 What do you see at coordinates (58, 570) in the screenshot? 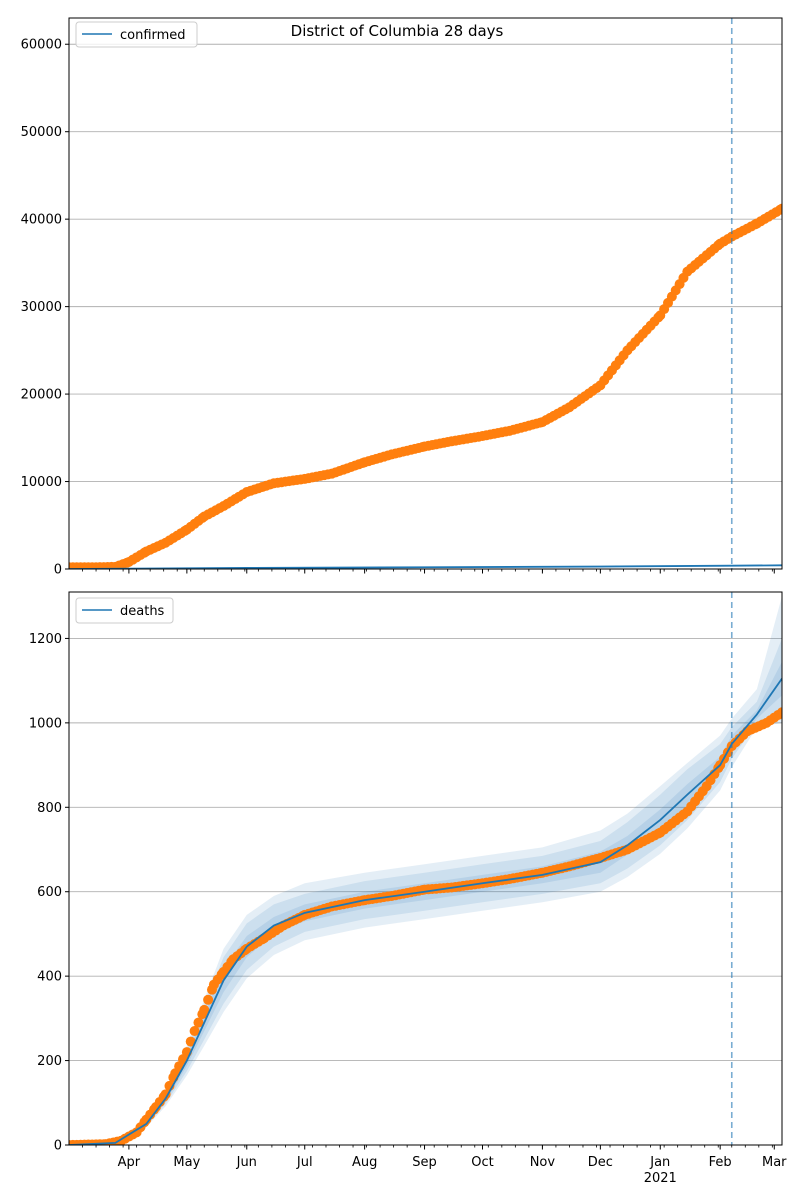
I see `confirmed-y-tick-label: 0` at bounding box center [58, 570].